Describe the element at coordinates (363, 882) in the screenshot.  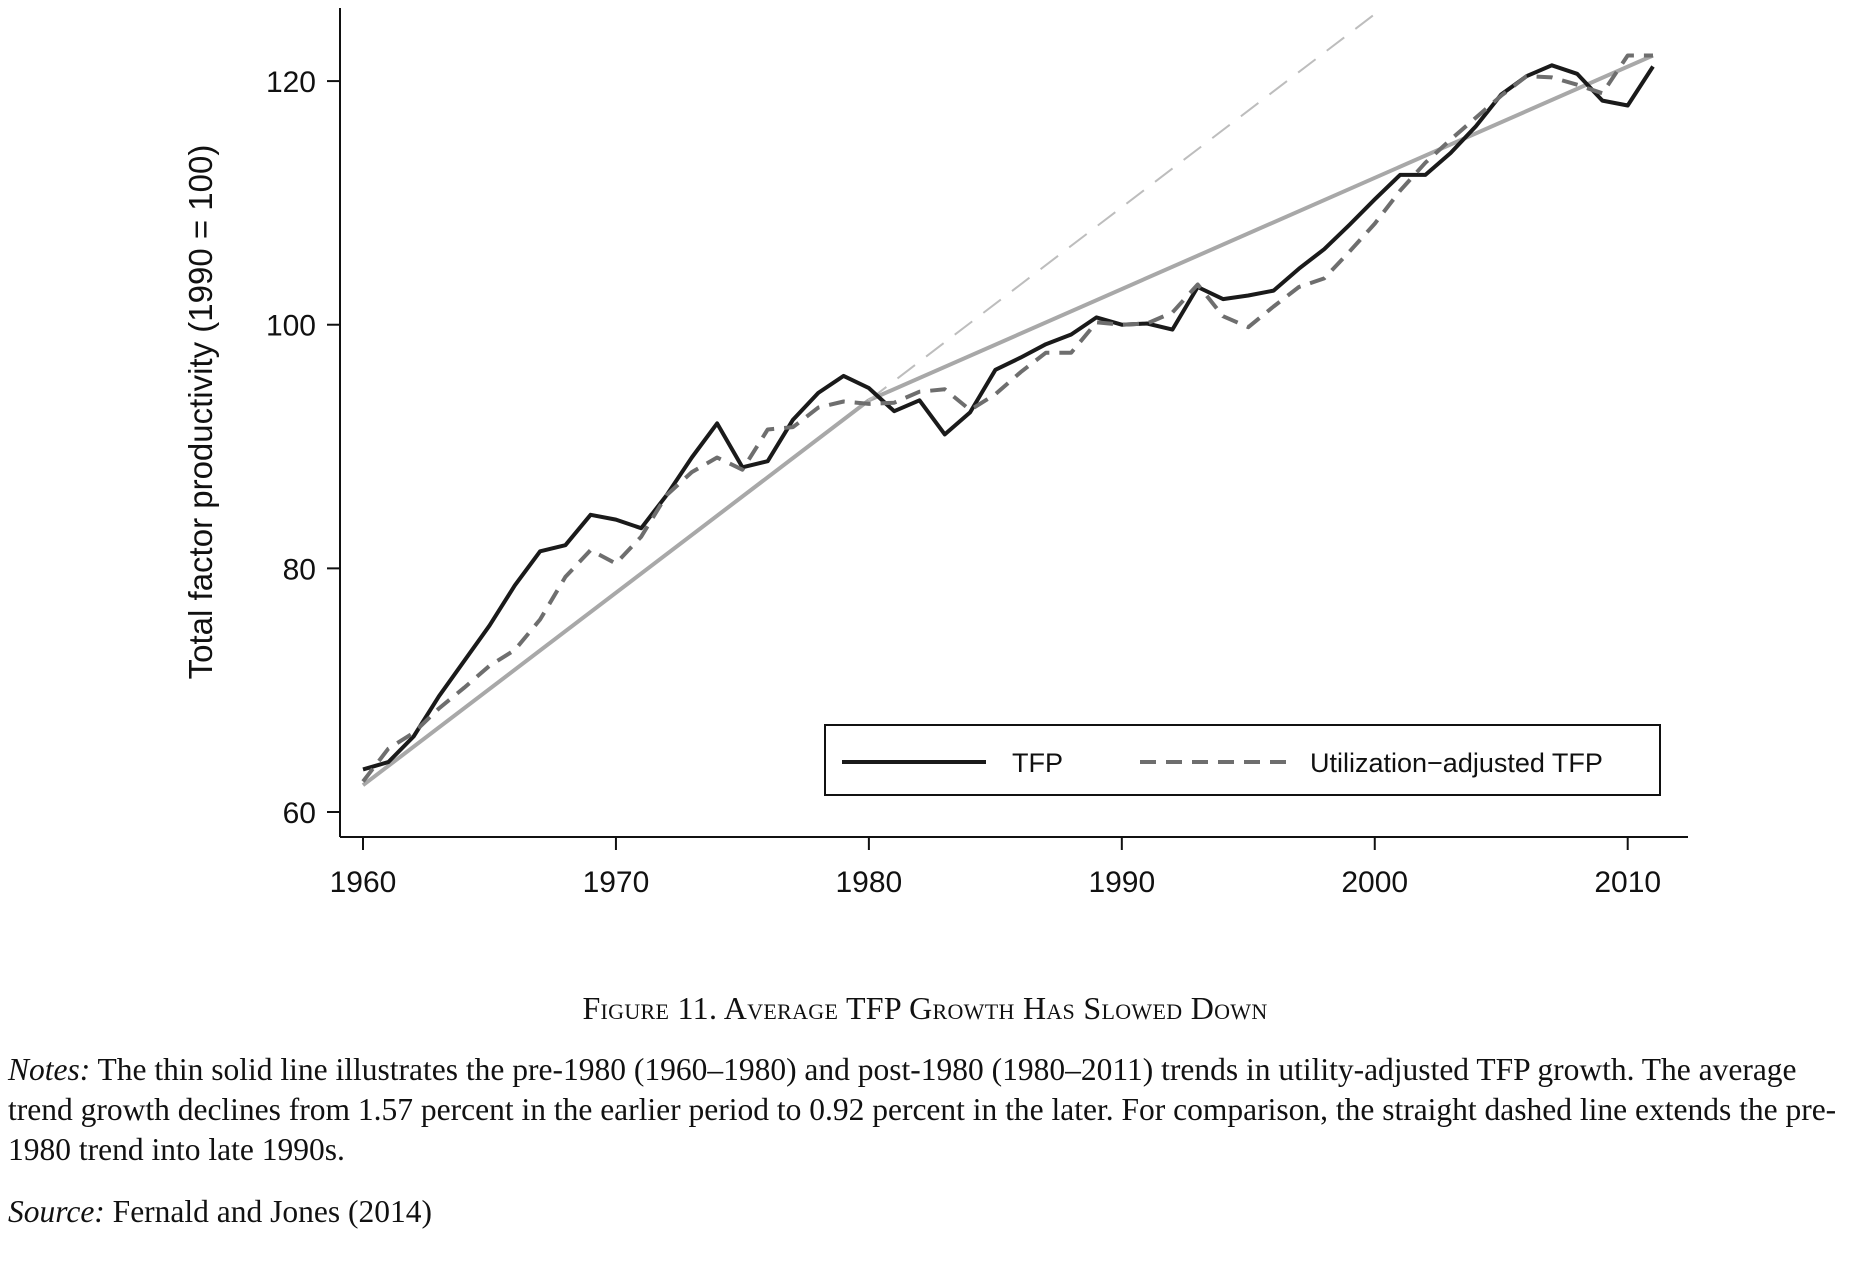
I see `x-tick-label: 1960` at that location.